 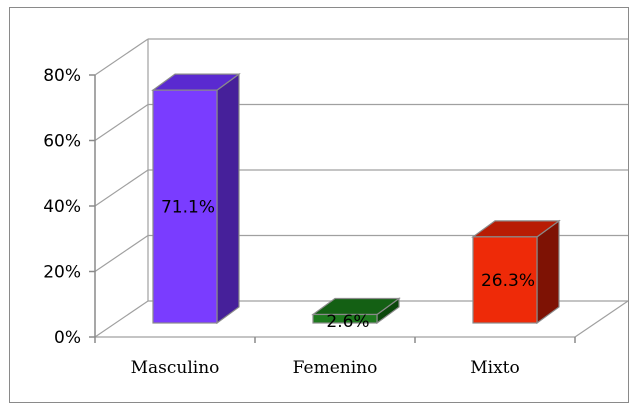 I want to click on y-tick-label: 40%, so click(x=62, y=207).